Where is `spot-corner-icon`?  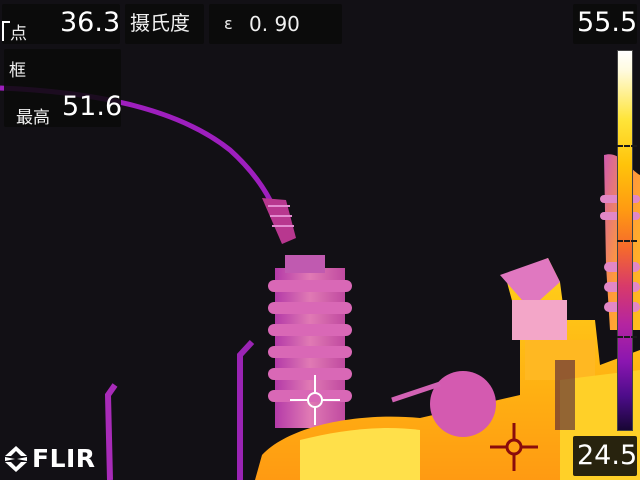 spot-corner-icon is located at coordinates (6, 31).